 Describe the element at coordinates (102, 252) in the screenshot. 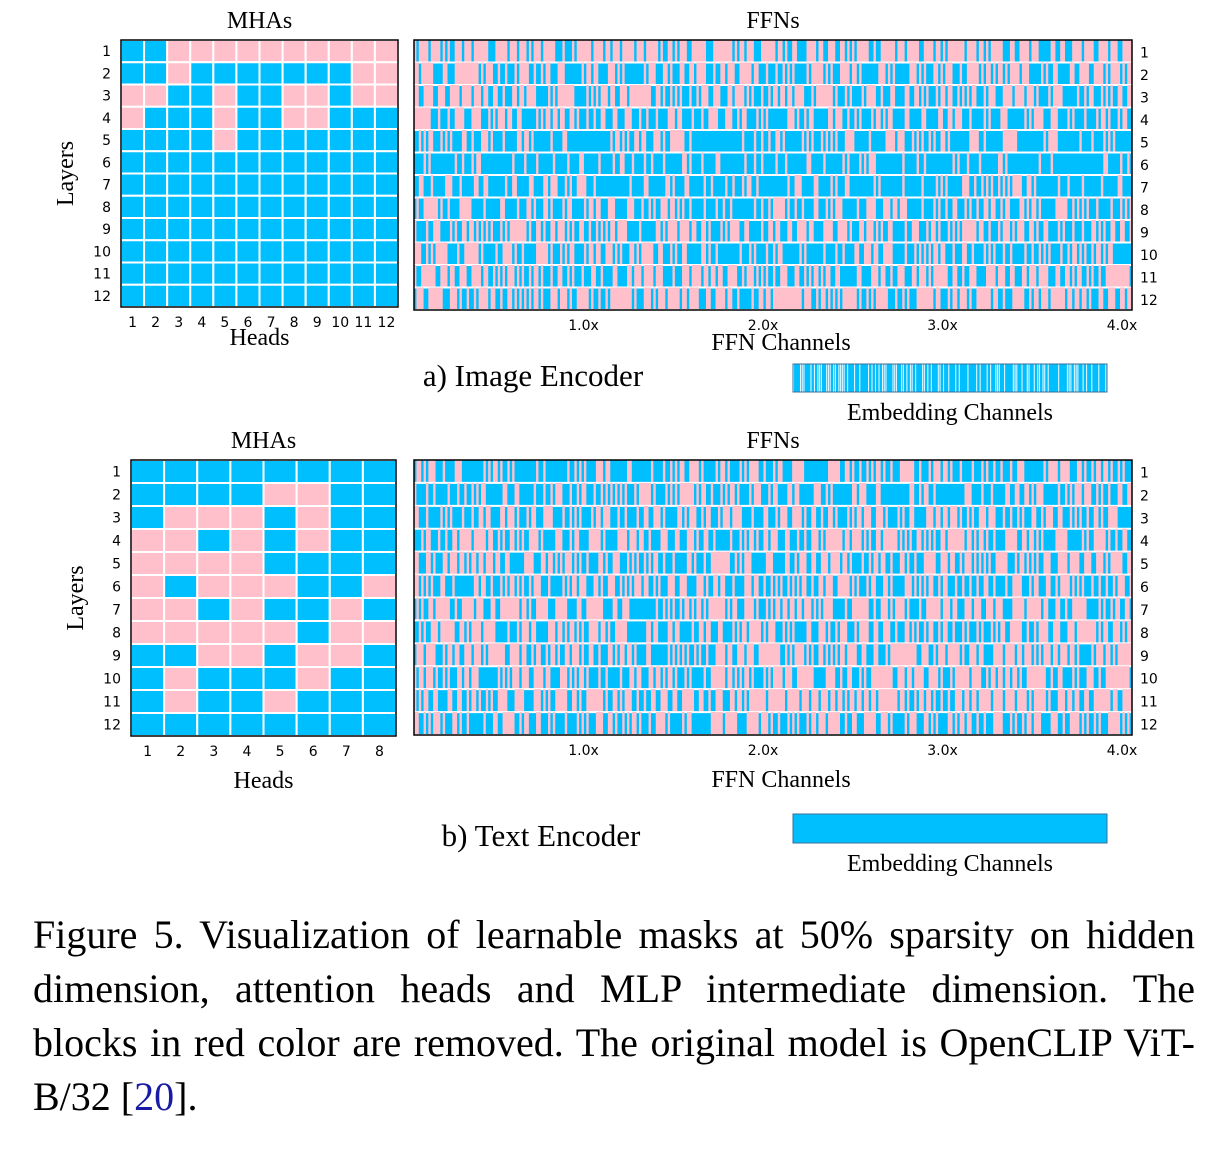

I see `y-tick-label: 10` at that location.